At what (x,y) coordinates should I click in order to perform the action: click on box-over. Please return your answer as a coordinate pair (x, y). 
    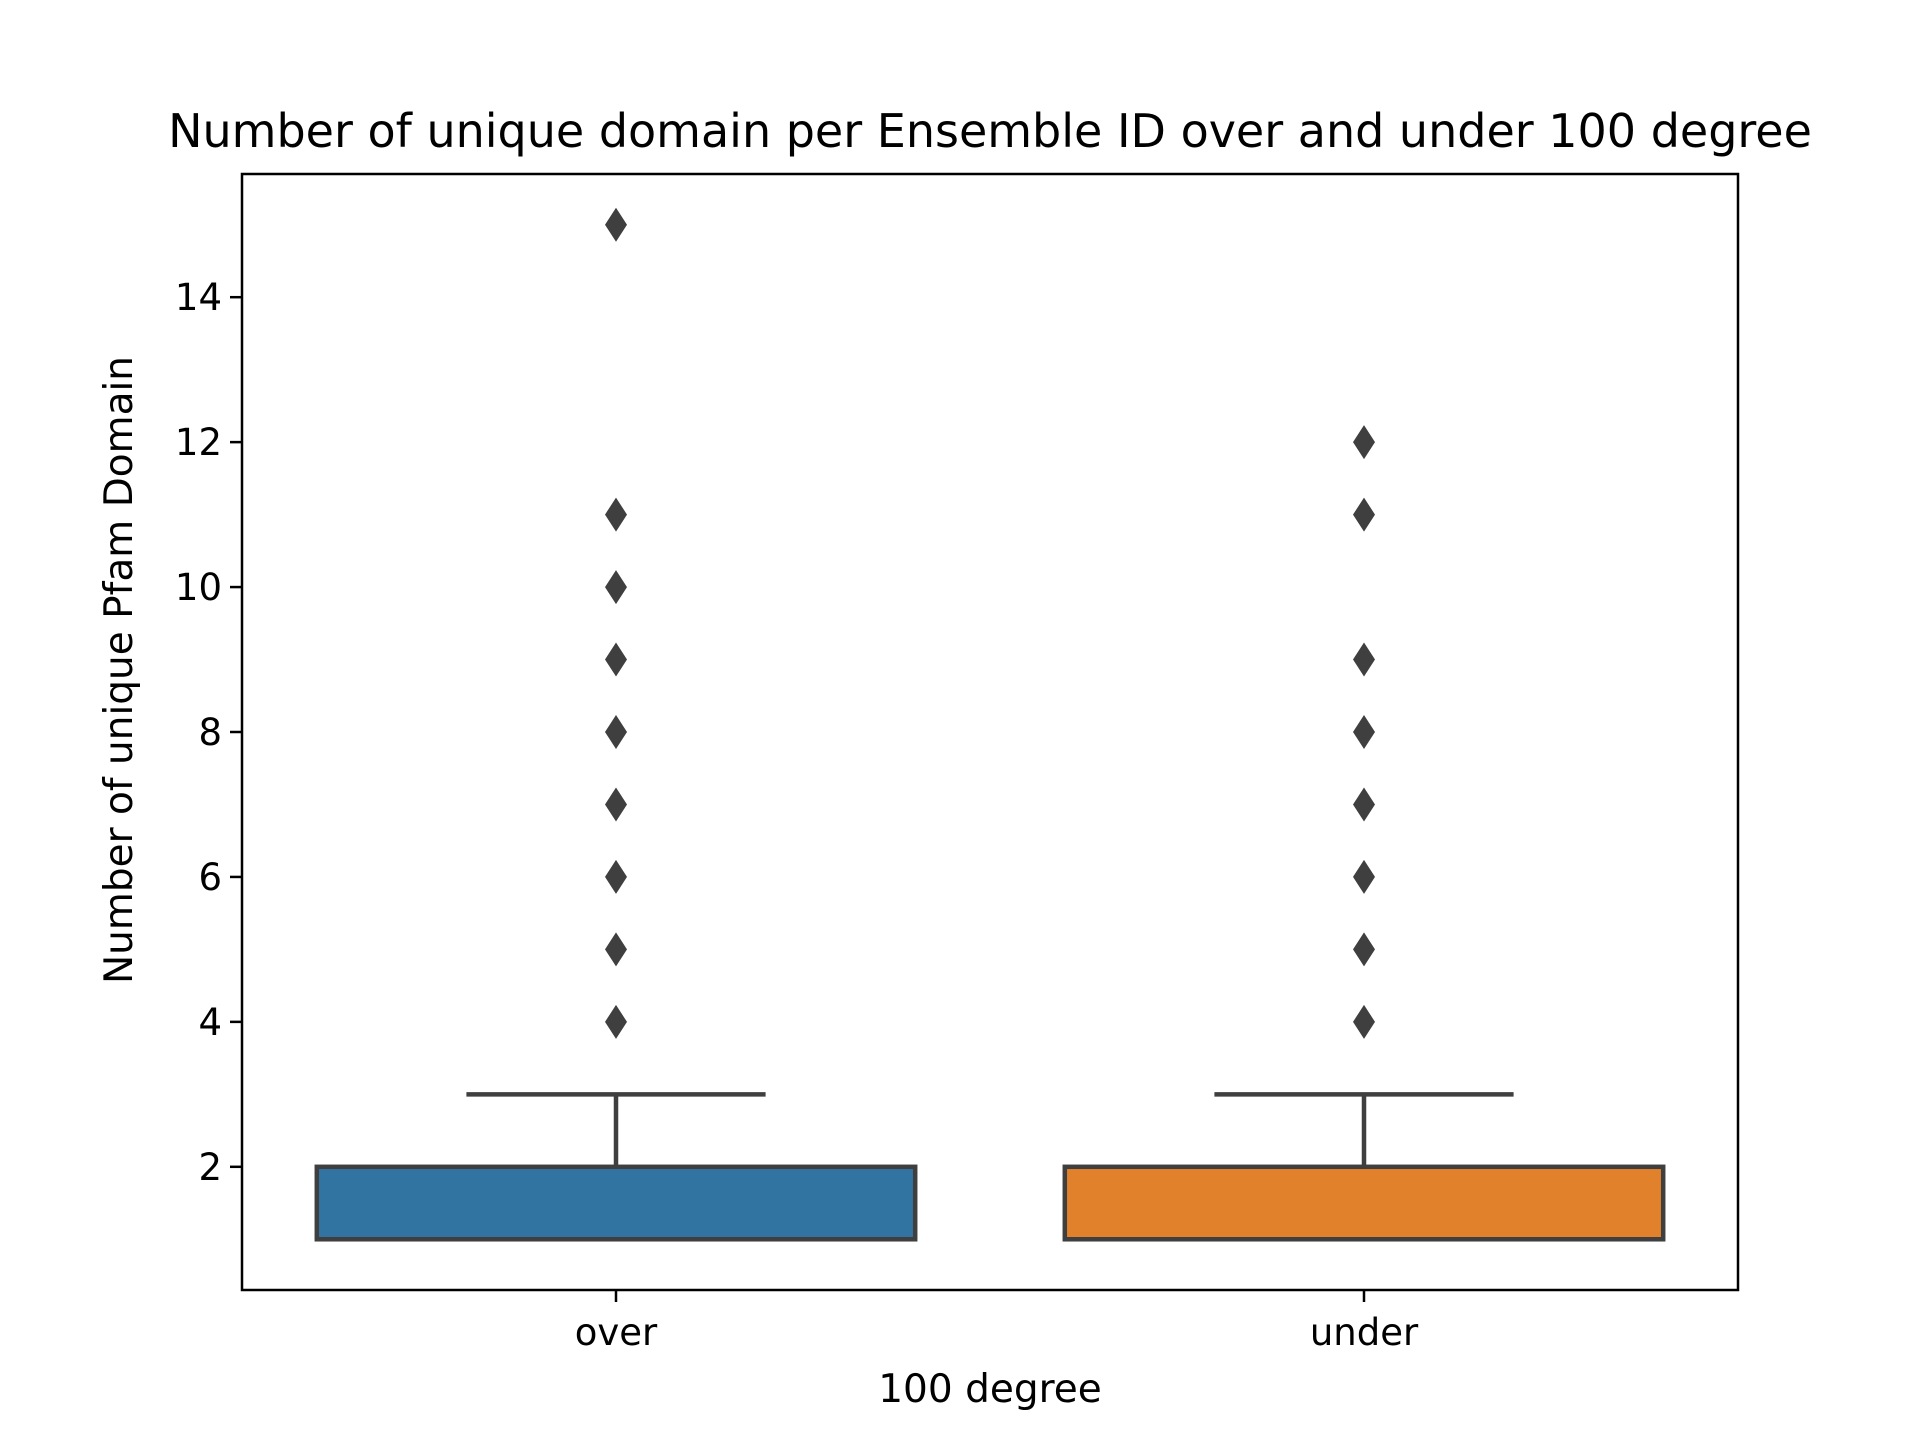
    Looking at the image, I should click on (616, 1203).